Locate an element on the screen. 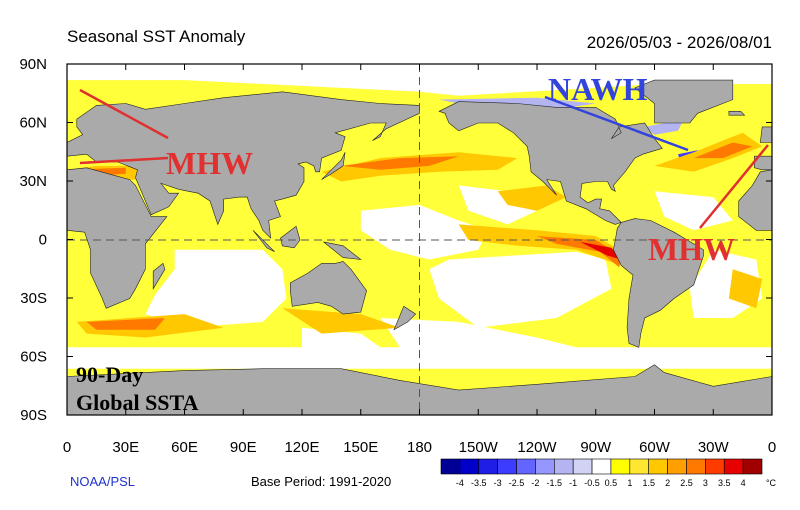 This screenshot has height=510, width=800. base-period: Base Period: 1991-2020 is located at coordinates (321, 481).